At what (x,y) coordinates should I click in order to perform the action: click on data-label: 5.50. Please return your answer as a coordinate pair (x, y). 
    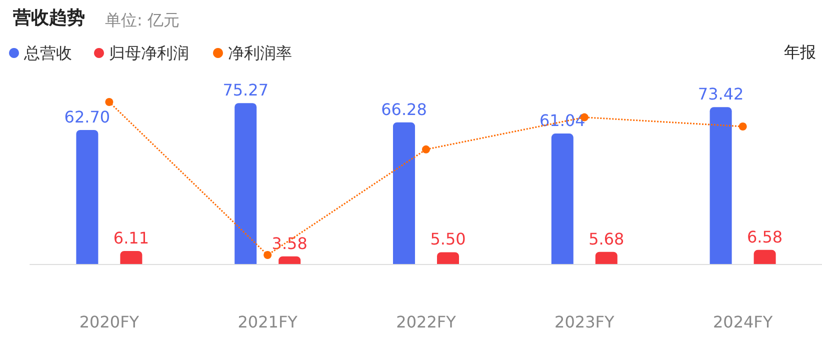
    Looking at the image, I should click on (448, 239).